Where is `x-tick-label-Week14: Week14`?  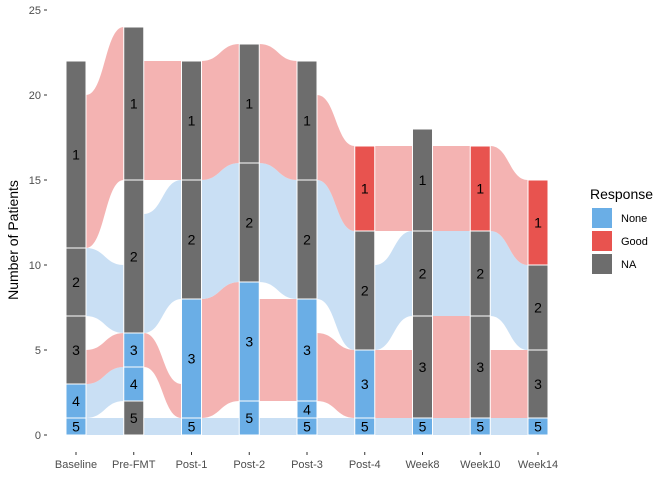 x-tick-label-Week14: Week14 is located at coordinates (538, 465).